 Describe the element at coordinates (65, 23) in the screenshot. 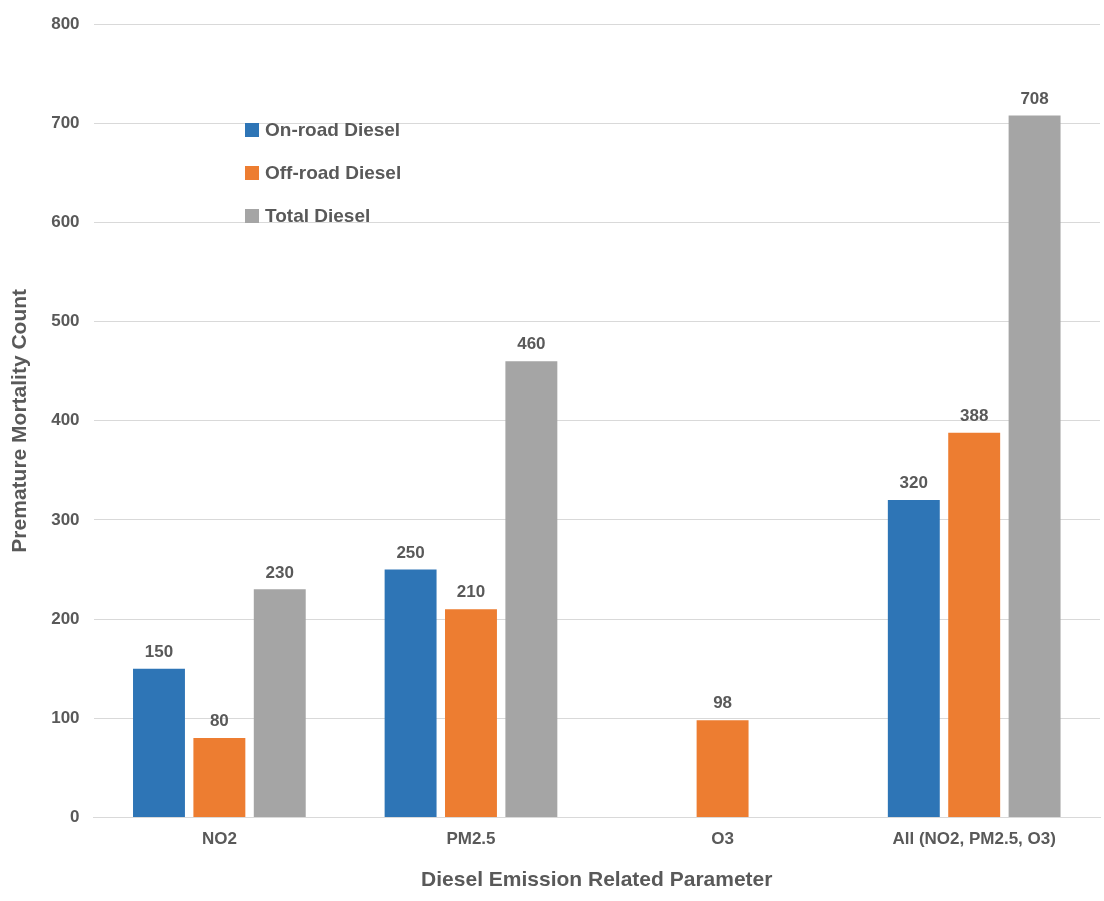

I see `y-tick-label: 800` at that location.